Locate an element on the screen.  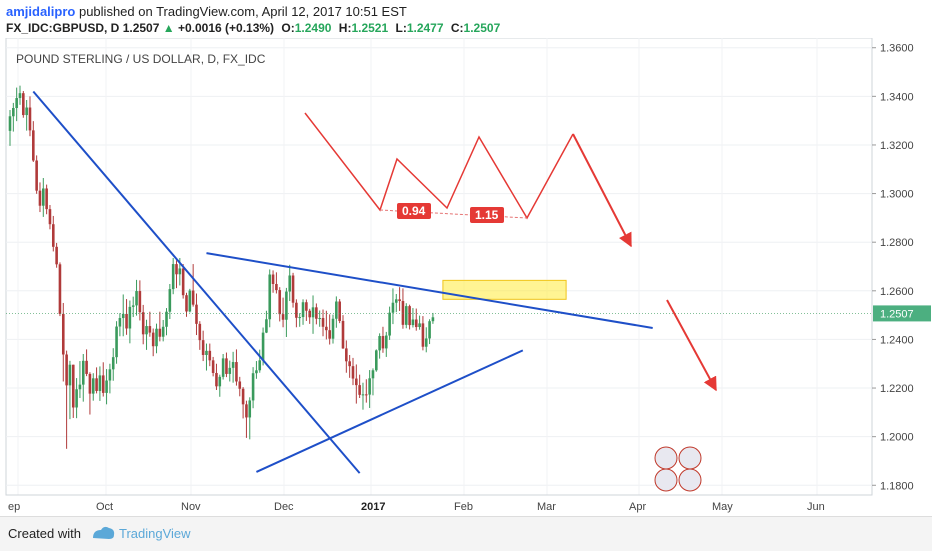
y-tick-label: 1.2000 is located at coordinates (897, 438).